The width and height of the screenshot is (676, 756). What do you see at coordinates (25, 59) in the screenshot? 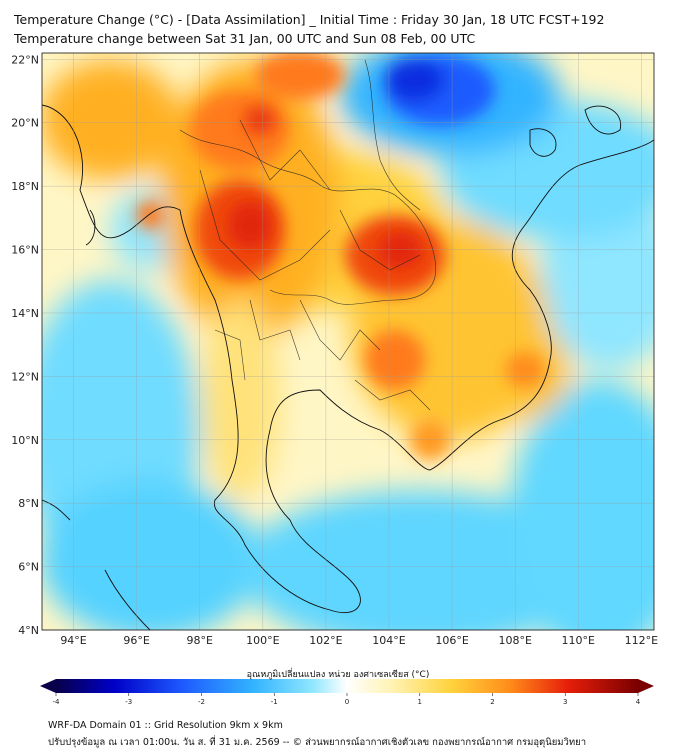
I see `lat-tick-label: 22°N` at bounding box center [25, 59].